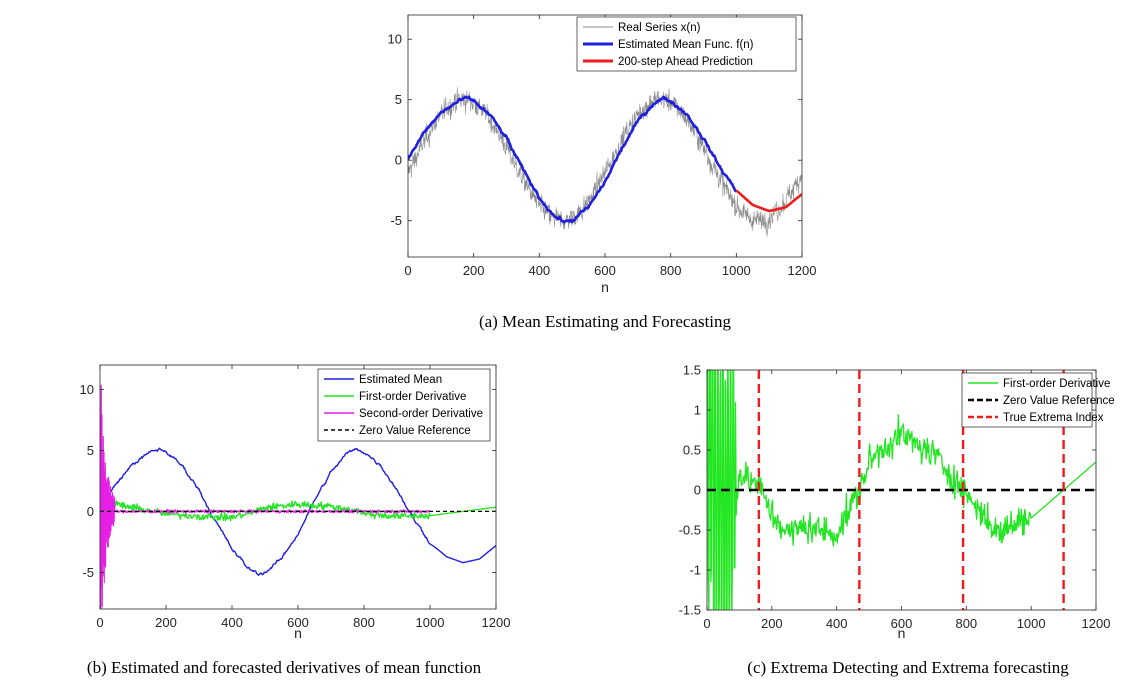 This screenshot has width=1135, height=682. Describe the element at coordinates (768, 201) in the screenshot. I see `series-prediction` at that location.